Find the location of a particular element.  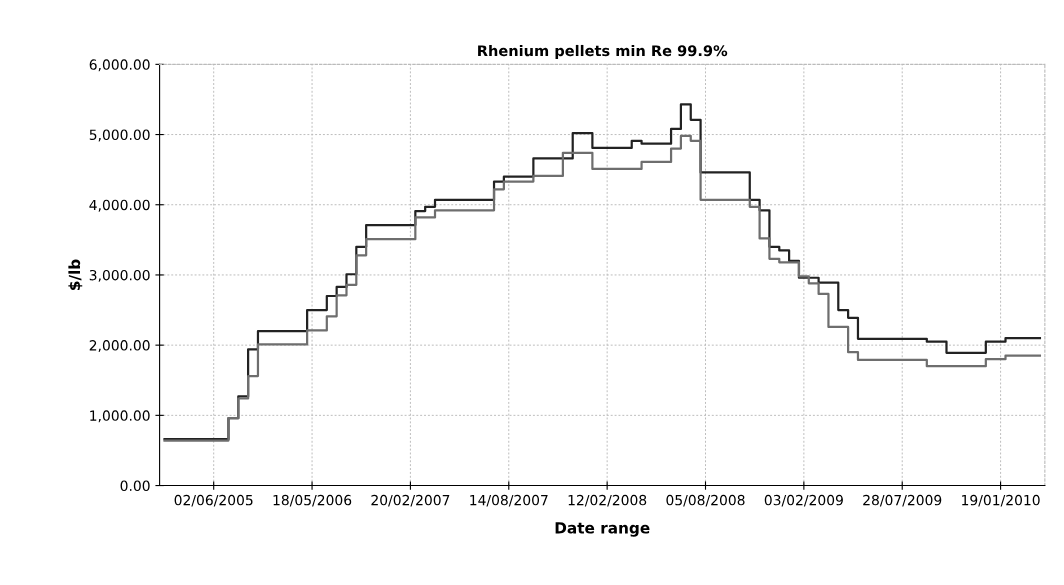

y-tick-label: 1,000.00 is located at coordinates (120, 416).